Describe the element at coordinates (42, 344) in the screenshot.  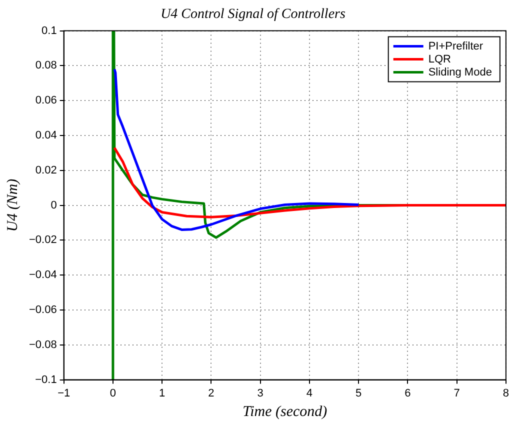
I see `y-tick-label: −0.08` at that location.